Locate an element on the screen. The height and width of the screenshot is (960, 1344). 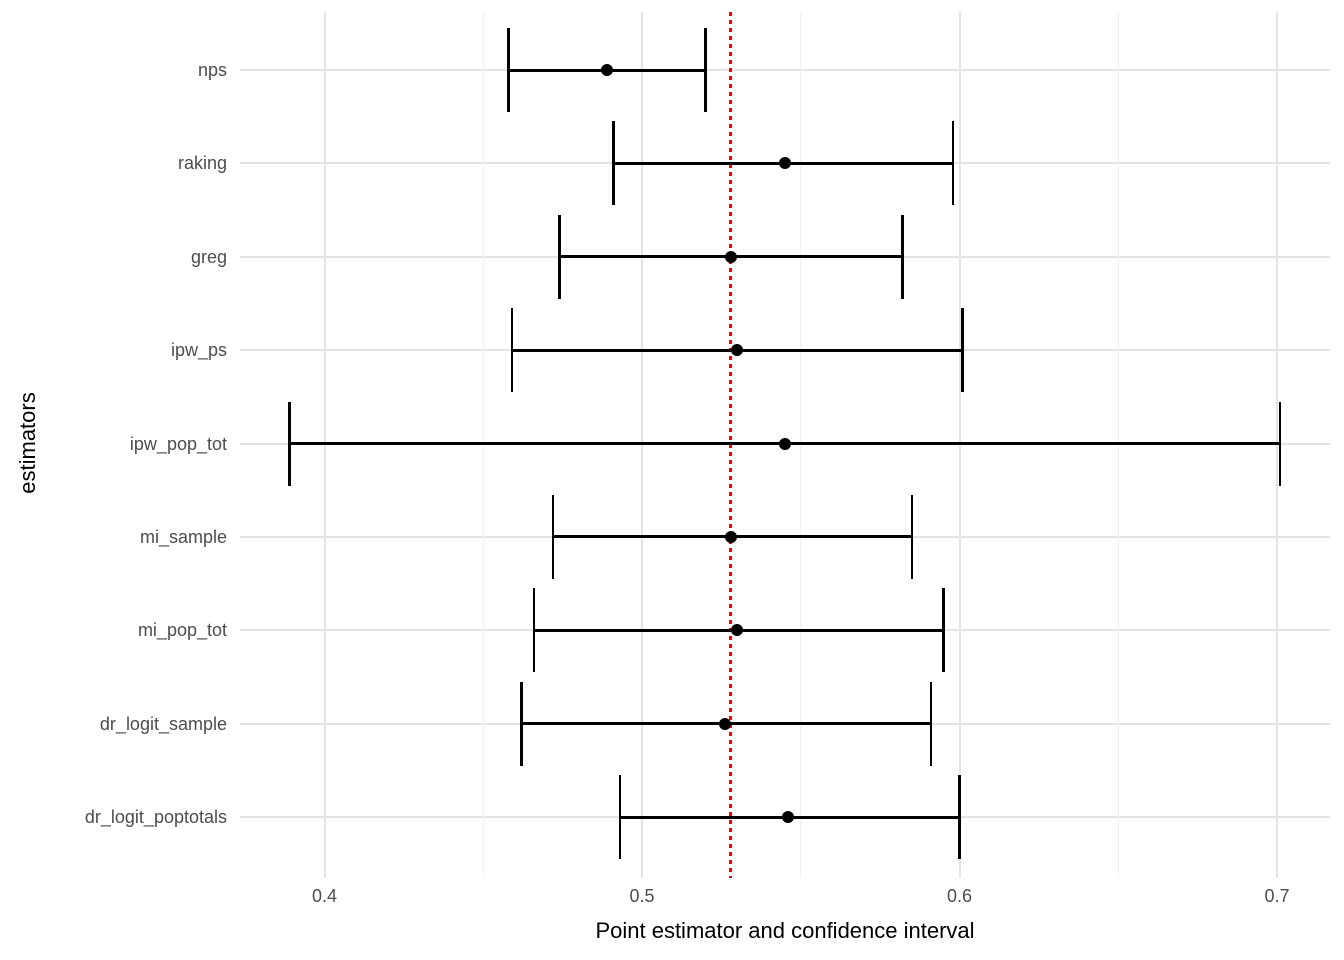
x-axis-title: Point estimator and confidence interval is located at coordinates (785, 930).